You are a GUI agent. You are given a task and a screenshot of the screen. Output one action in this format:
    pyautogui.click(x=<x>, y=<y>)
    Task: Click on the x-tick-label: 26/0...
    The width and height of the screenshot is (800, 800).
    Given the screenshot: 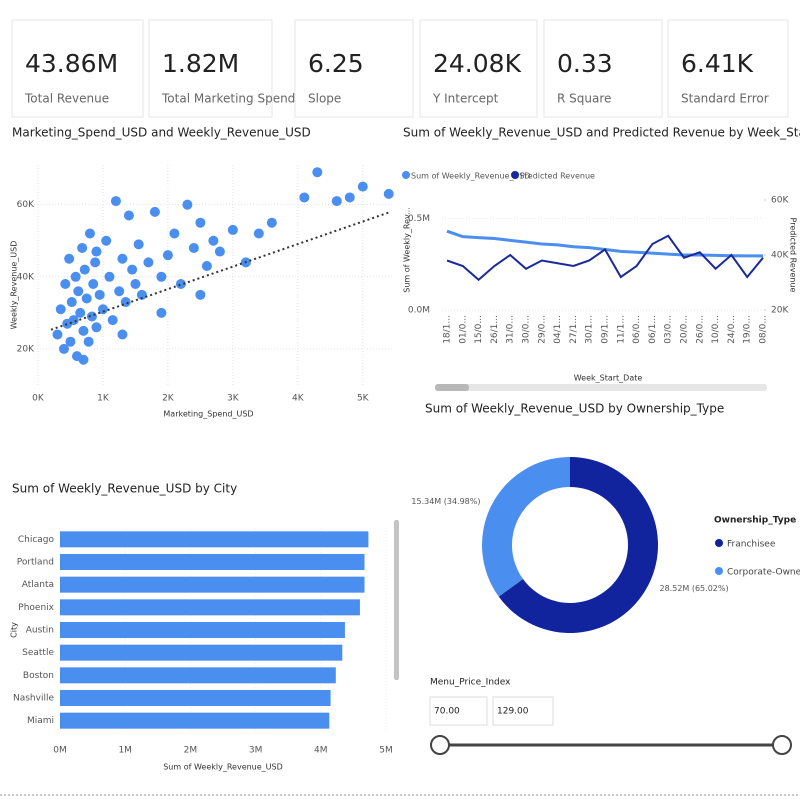 What is the action you would take?
    pyautogui.click(x=700, y=329)
    